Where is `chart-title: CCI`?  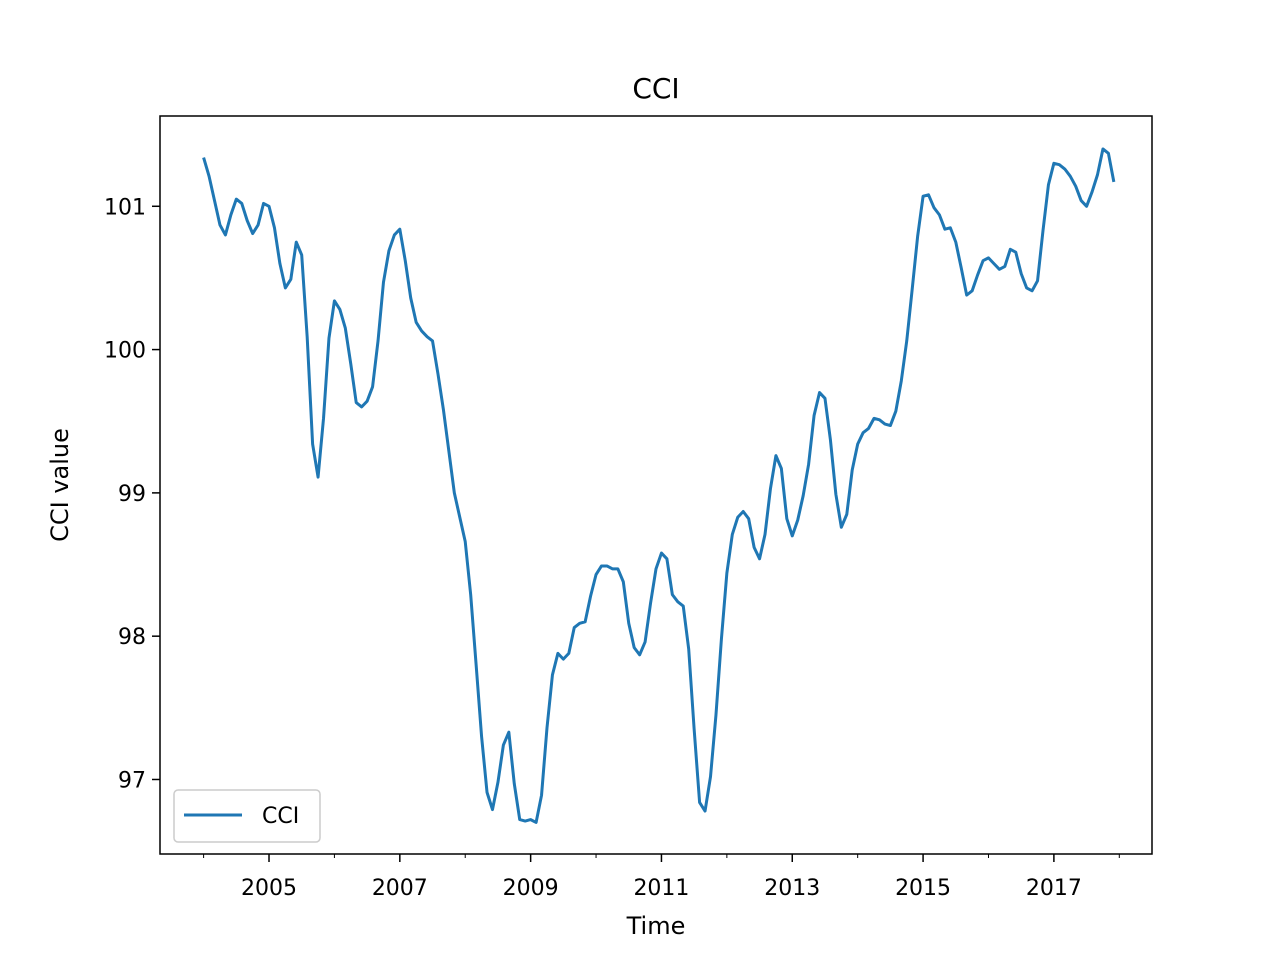 chart-title: CCI is located at coordinates (655, 88).